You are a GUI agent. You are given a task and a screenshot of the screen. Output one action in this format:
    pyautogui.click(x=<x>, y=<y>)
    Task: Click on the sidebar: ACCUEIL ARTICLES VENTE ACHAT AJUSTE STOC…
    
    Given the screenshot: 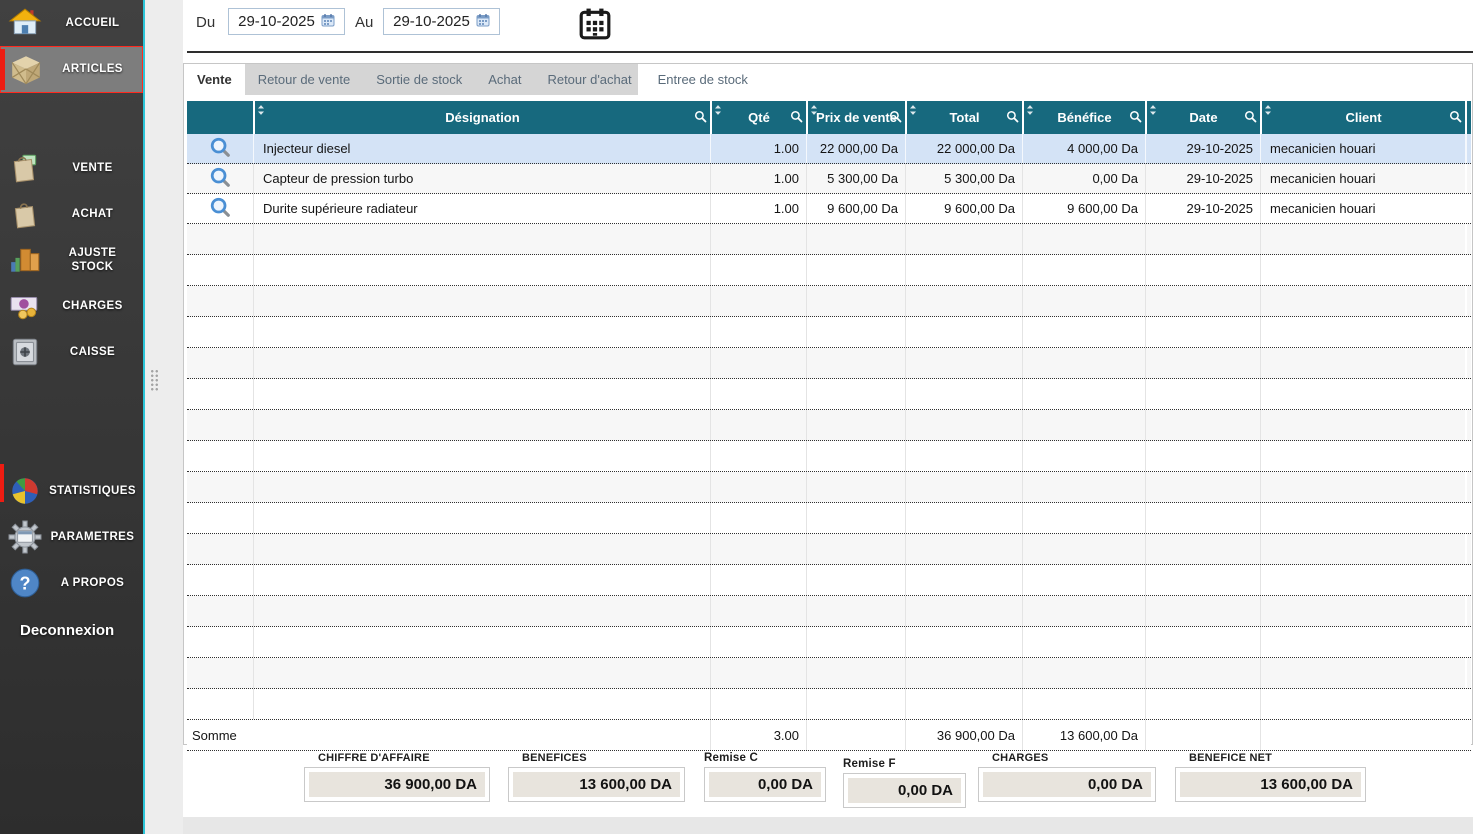 What is the action you would take?
    pyautogui.click(x=71, y=417)
    